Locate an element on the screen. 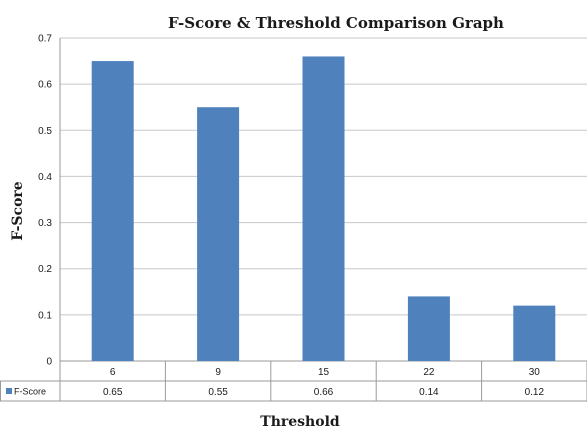 This screenshot has height=430, width=587. legend-swatch is located at coordinates (9, 391).